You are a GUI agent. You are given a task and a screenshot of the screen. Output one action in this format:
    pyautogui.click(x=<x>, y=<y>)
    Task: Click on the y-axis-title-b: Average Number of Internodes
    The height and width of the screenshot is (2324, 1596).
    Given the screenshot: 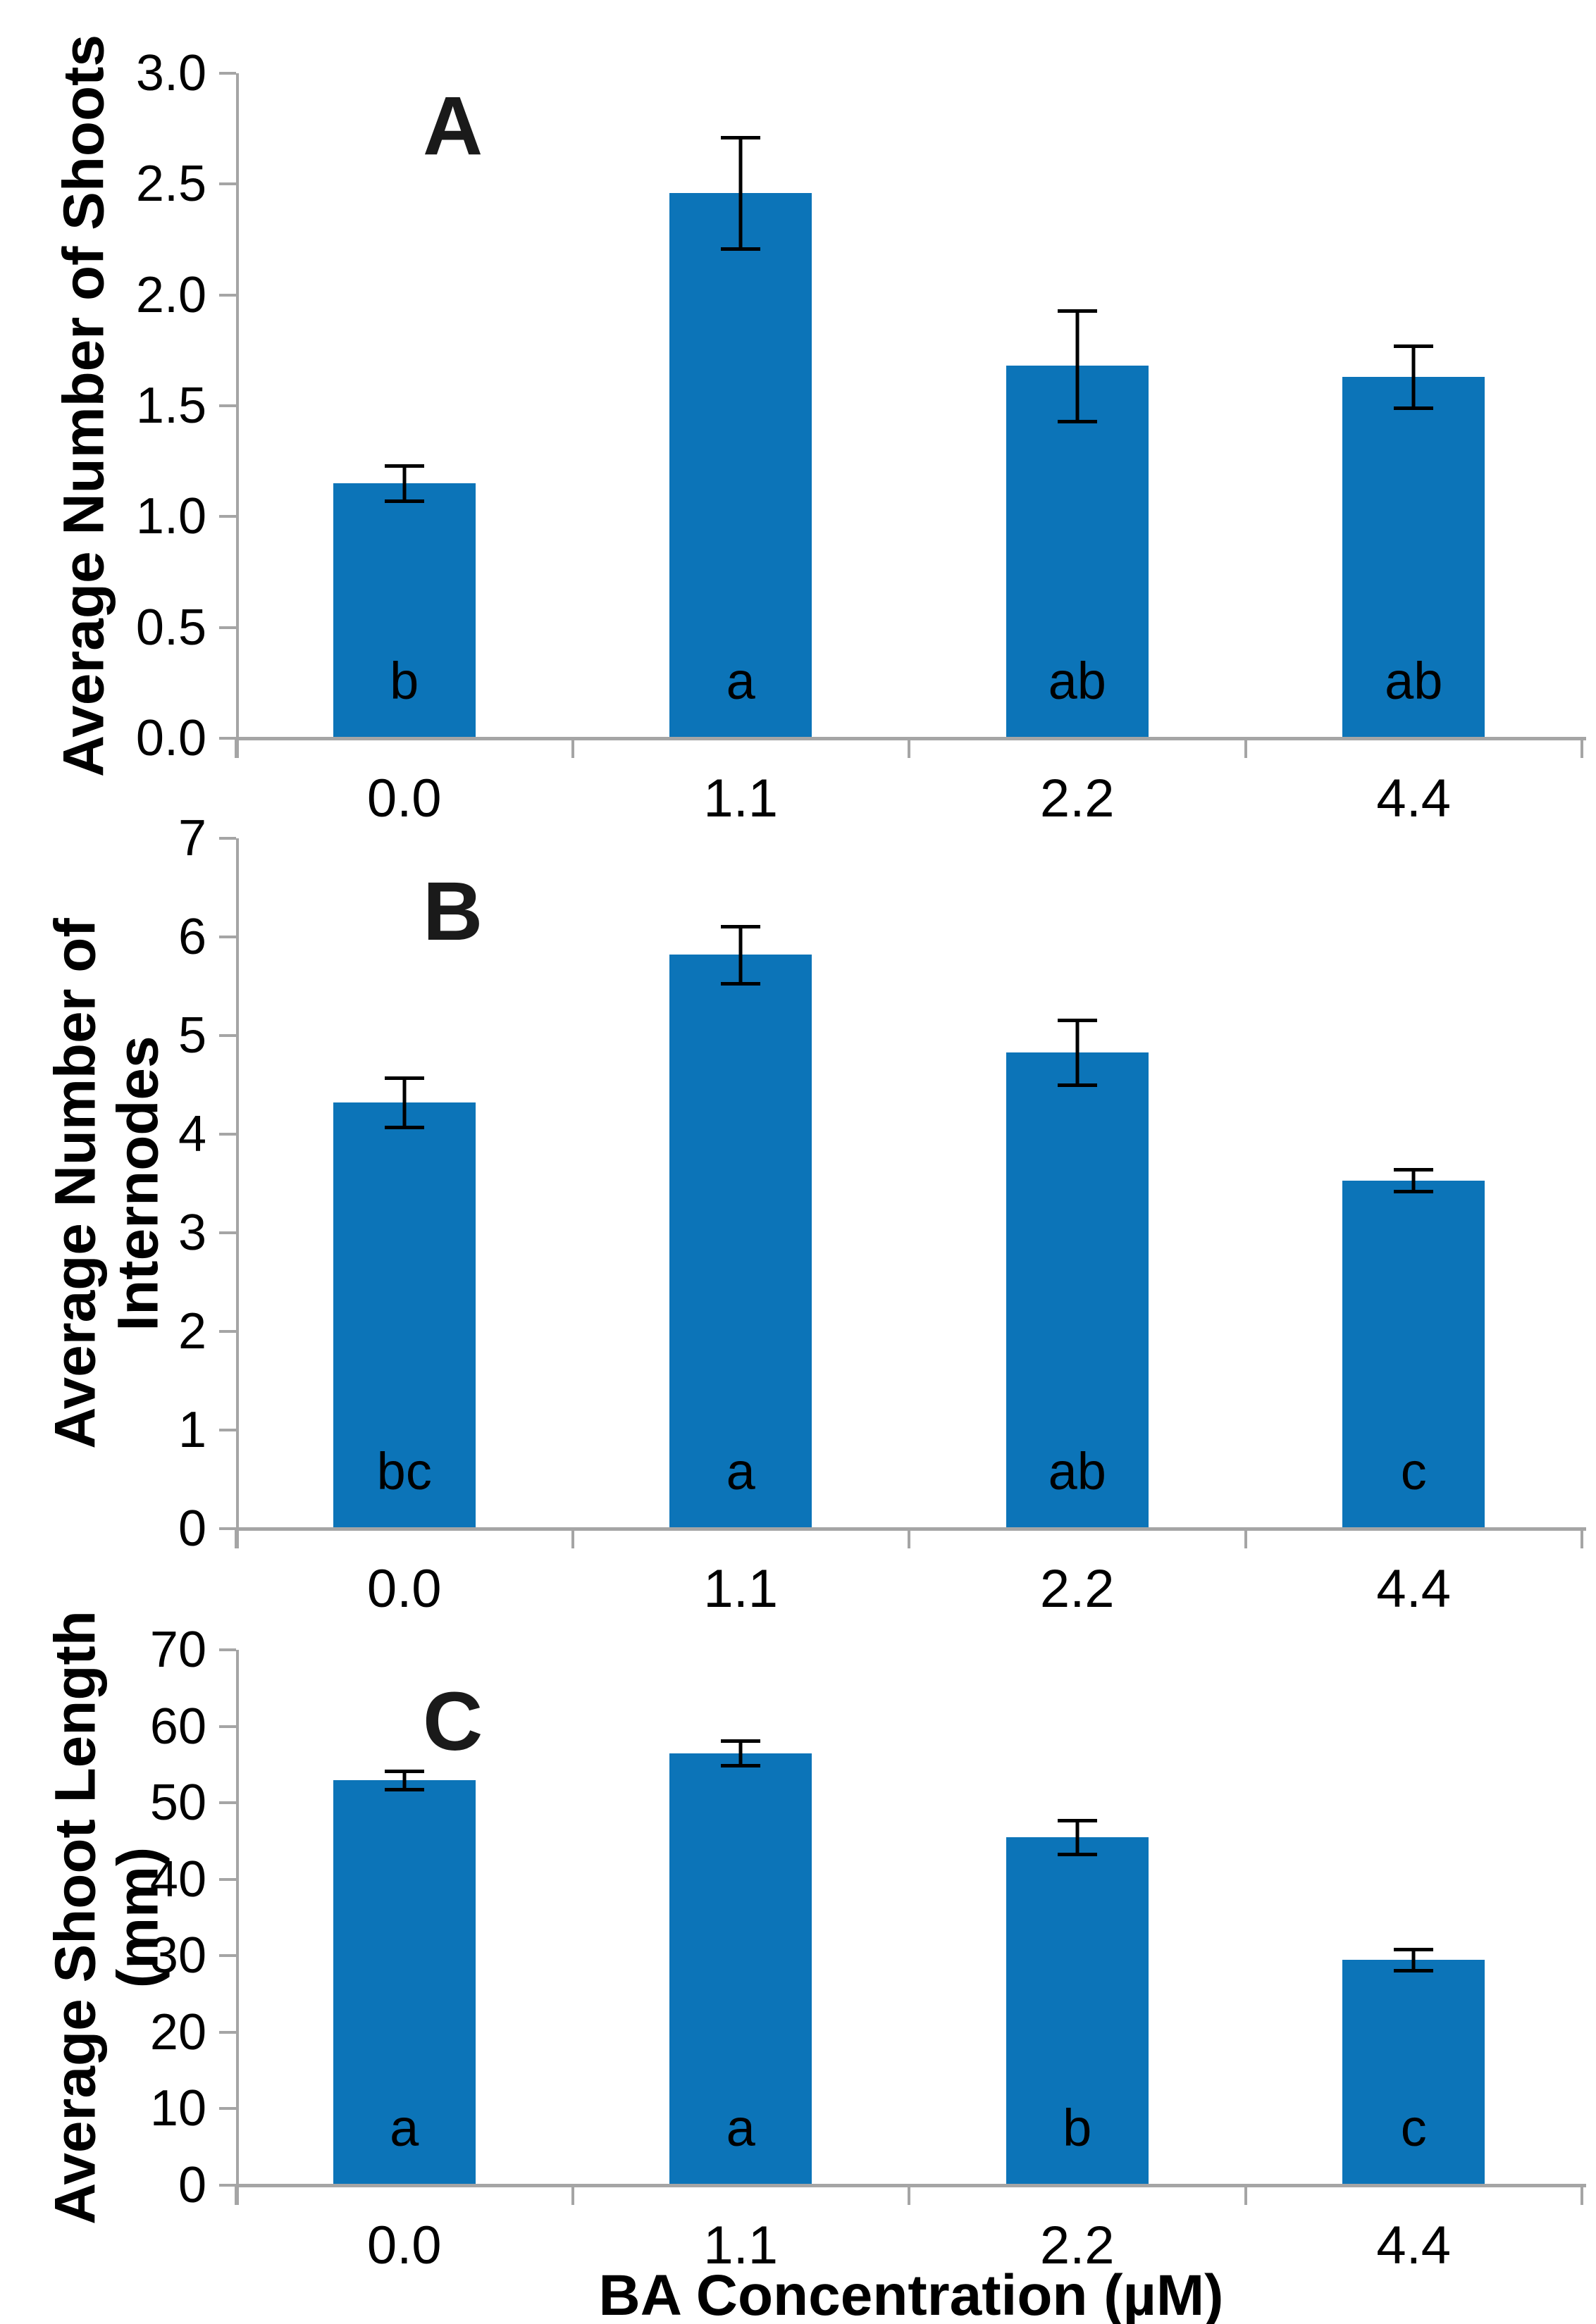 What is the action you would take?
    pyautogui.click(x=107, y=1183)
    